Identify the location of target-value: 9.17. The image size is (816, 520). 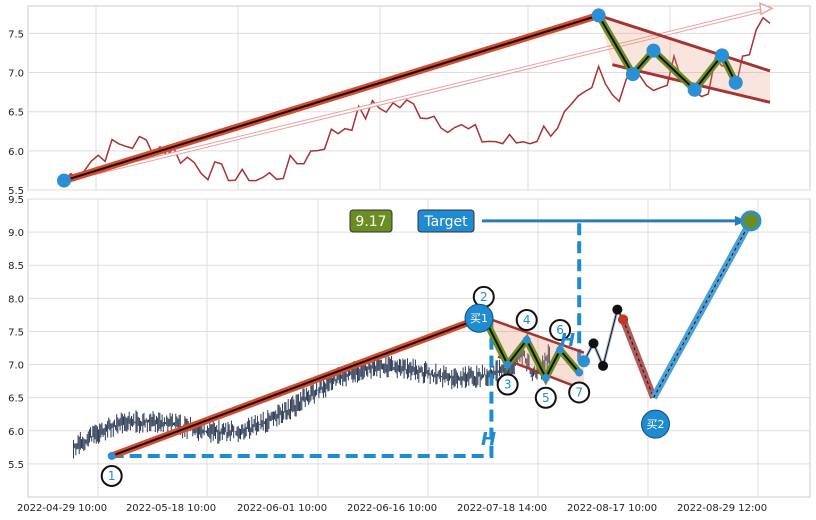
(370, 222).